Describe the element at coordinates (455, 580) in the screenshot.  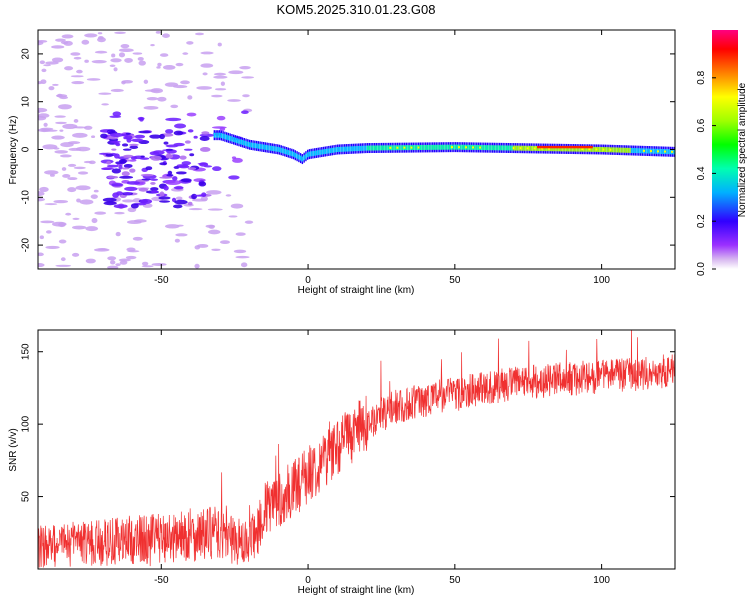
I see `snr-xtick-label: 50` at that location.